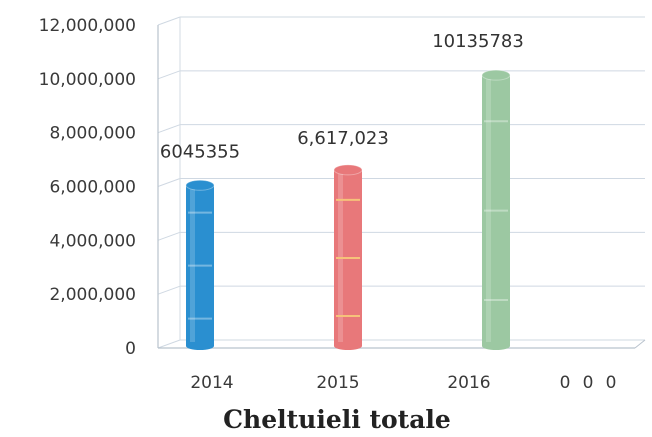 Image resolution: width=652 pixels, height=437 pixels. Describe the element at coordinates (87, 26) in the screenshot. I see `y-tick-label: 12,000,000` at that location.